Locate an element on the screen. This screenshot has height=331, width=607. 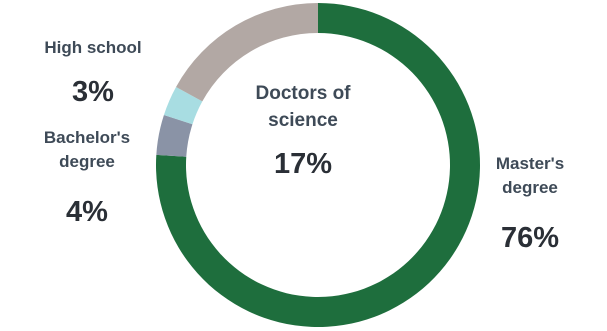
label-high-school-line-1: High school is located at coordinates (93, 47).